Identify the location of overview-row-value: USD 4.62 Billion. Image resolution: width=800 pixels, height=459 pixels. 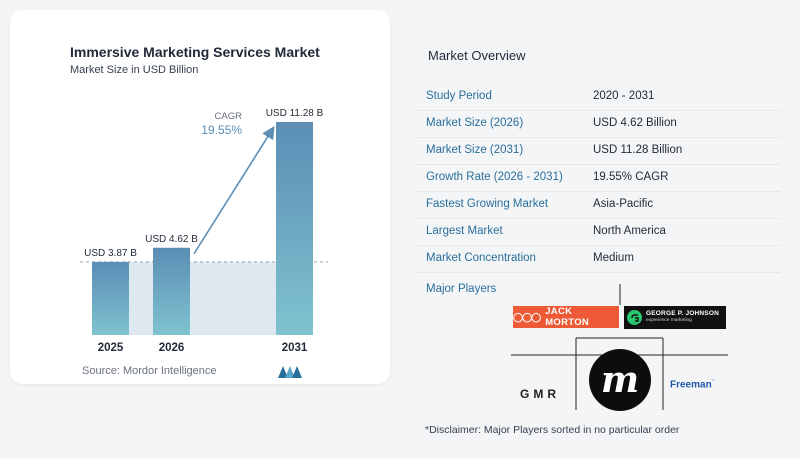
(635, 123).